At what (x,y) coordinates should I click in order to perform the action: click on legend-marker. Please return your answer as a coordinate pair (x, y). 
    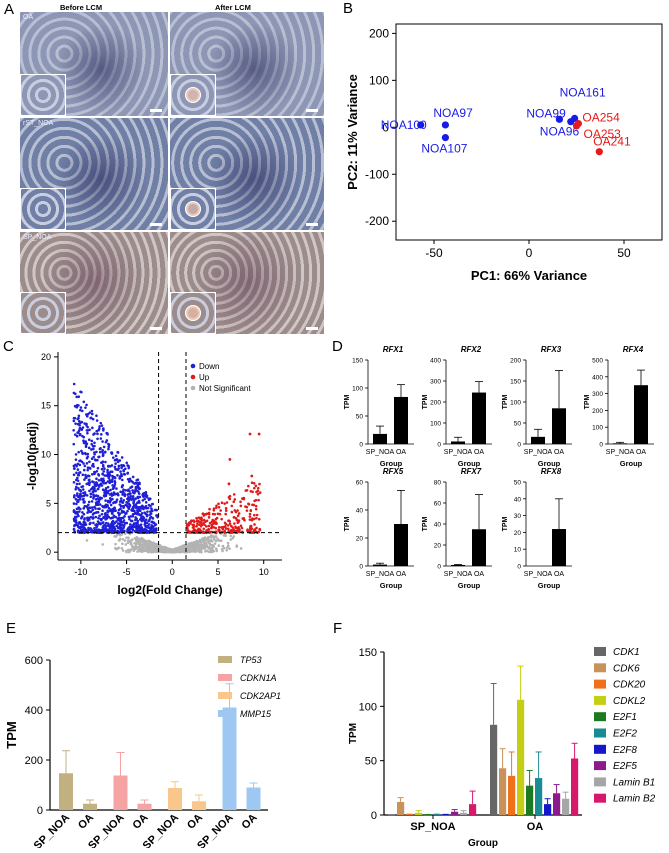
    Looking at the image, I should click on (193, 388).